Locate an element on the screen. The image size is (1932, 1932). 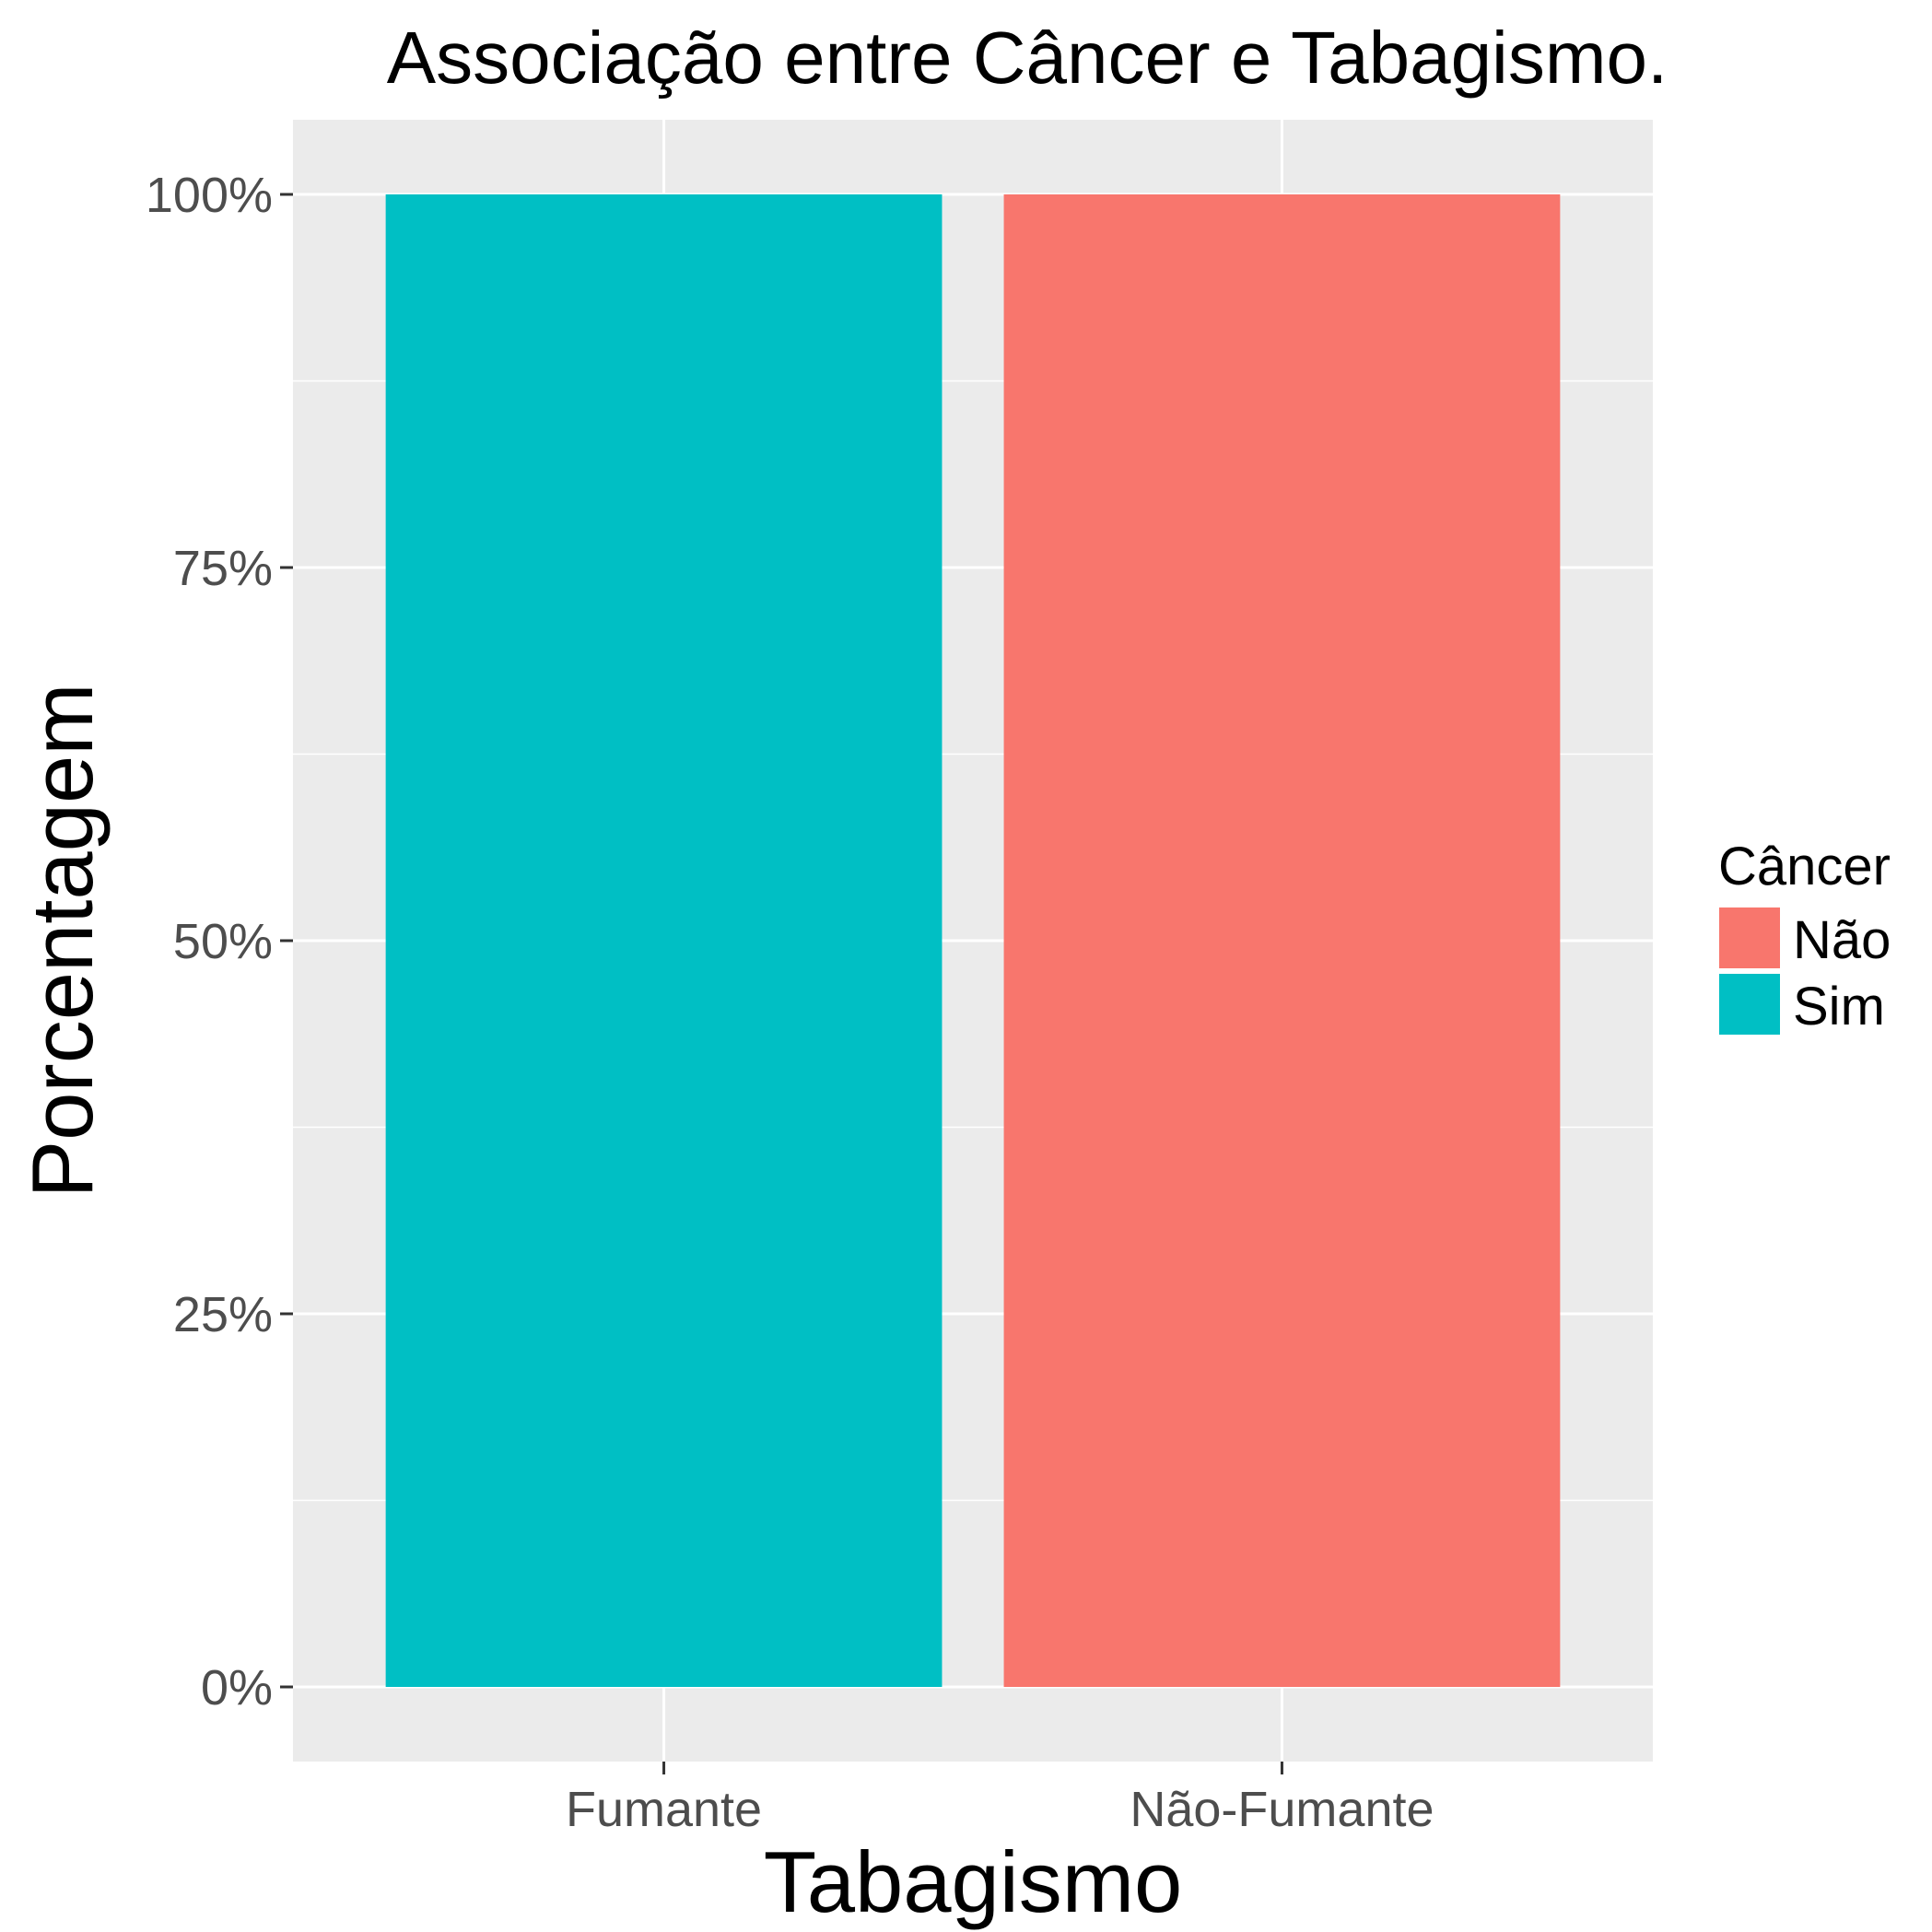
y-tick-label: 50% is located at coordinates (223, 941).